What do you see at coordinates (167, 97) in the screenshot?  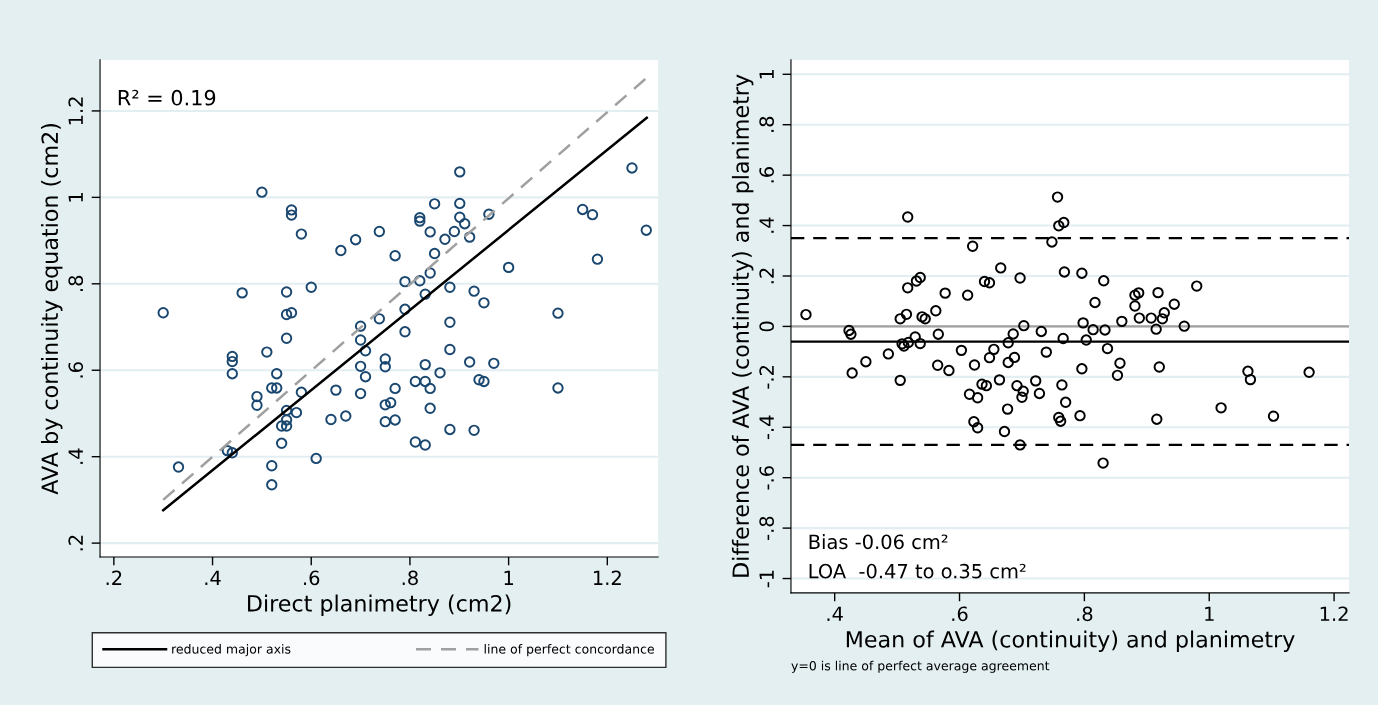 I see `annotation: R² = 0.19` at bounding box center [167, 97].